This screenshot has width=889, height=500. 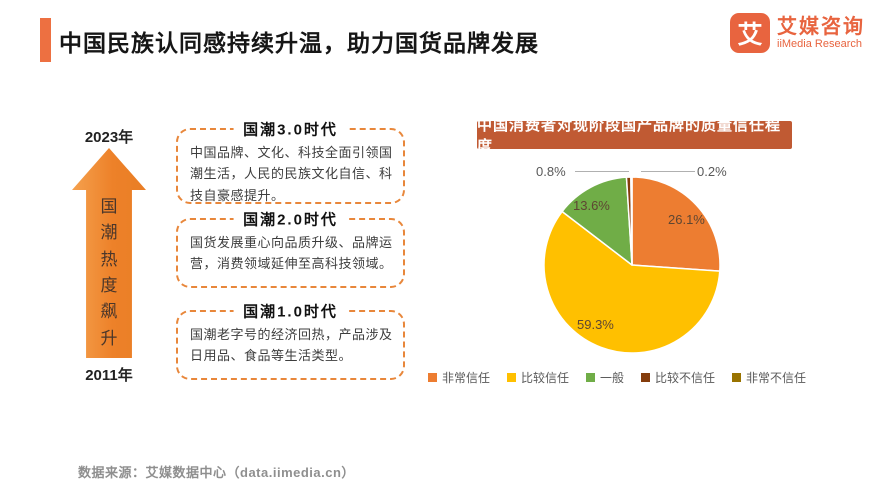 What do you see at coordinates (459, 377) in the screenshot?
I see `legend-item: 非常信任` at bounding box center [459, 377].